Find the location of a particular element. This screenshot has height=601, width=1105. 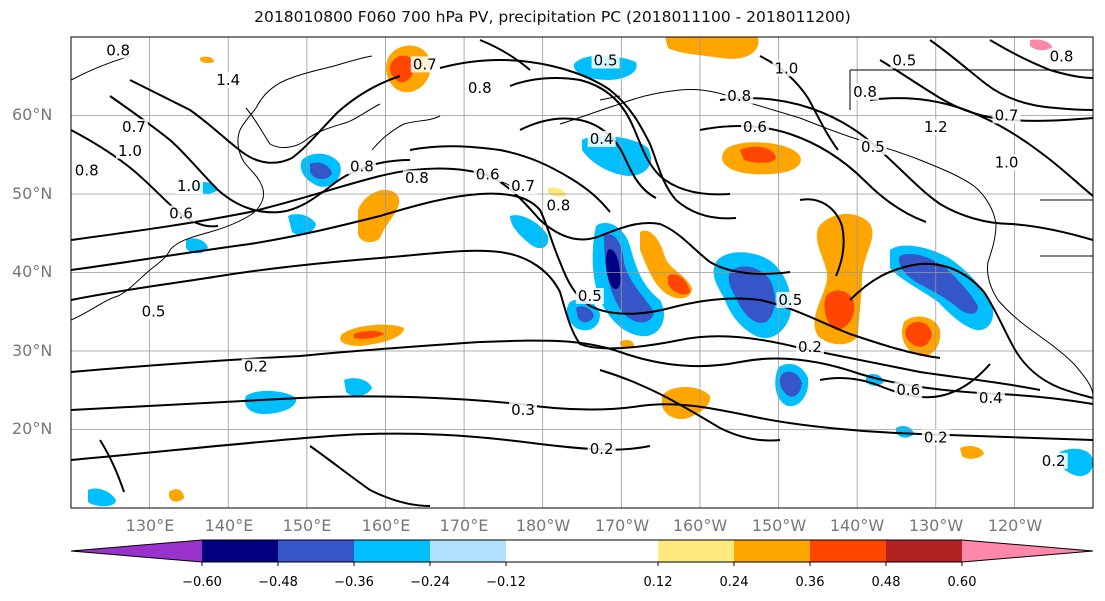

contour-label: 1.2 is located at coordinates (936, 127).